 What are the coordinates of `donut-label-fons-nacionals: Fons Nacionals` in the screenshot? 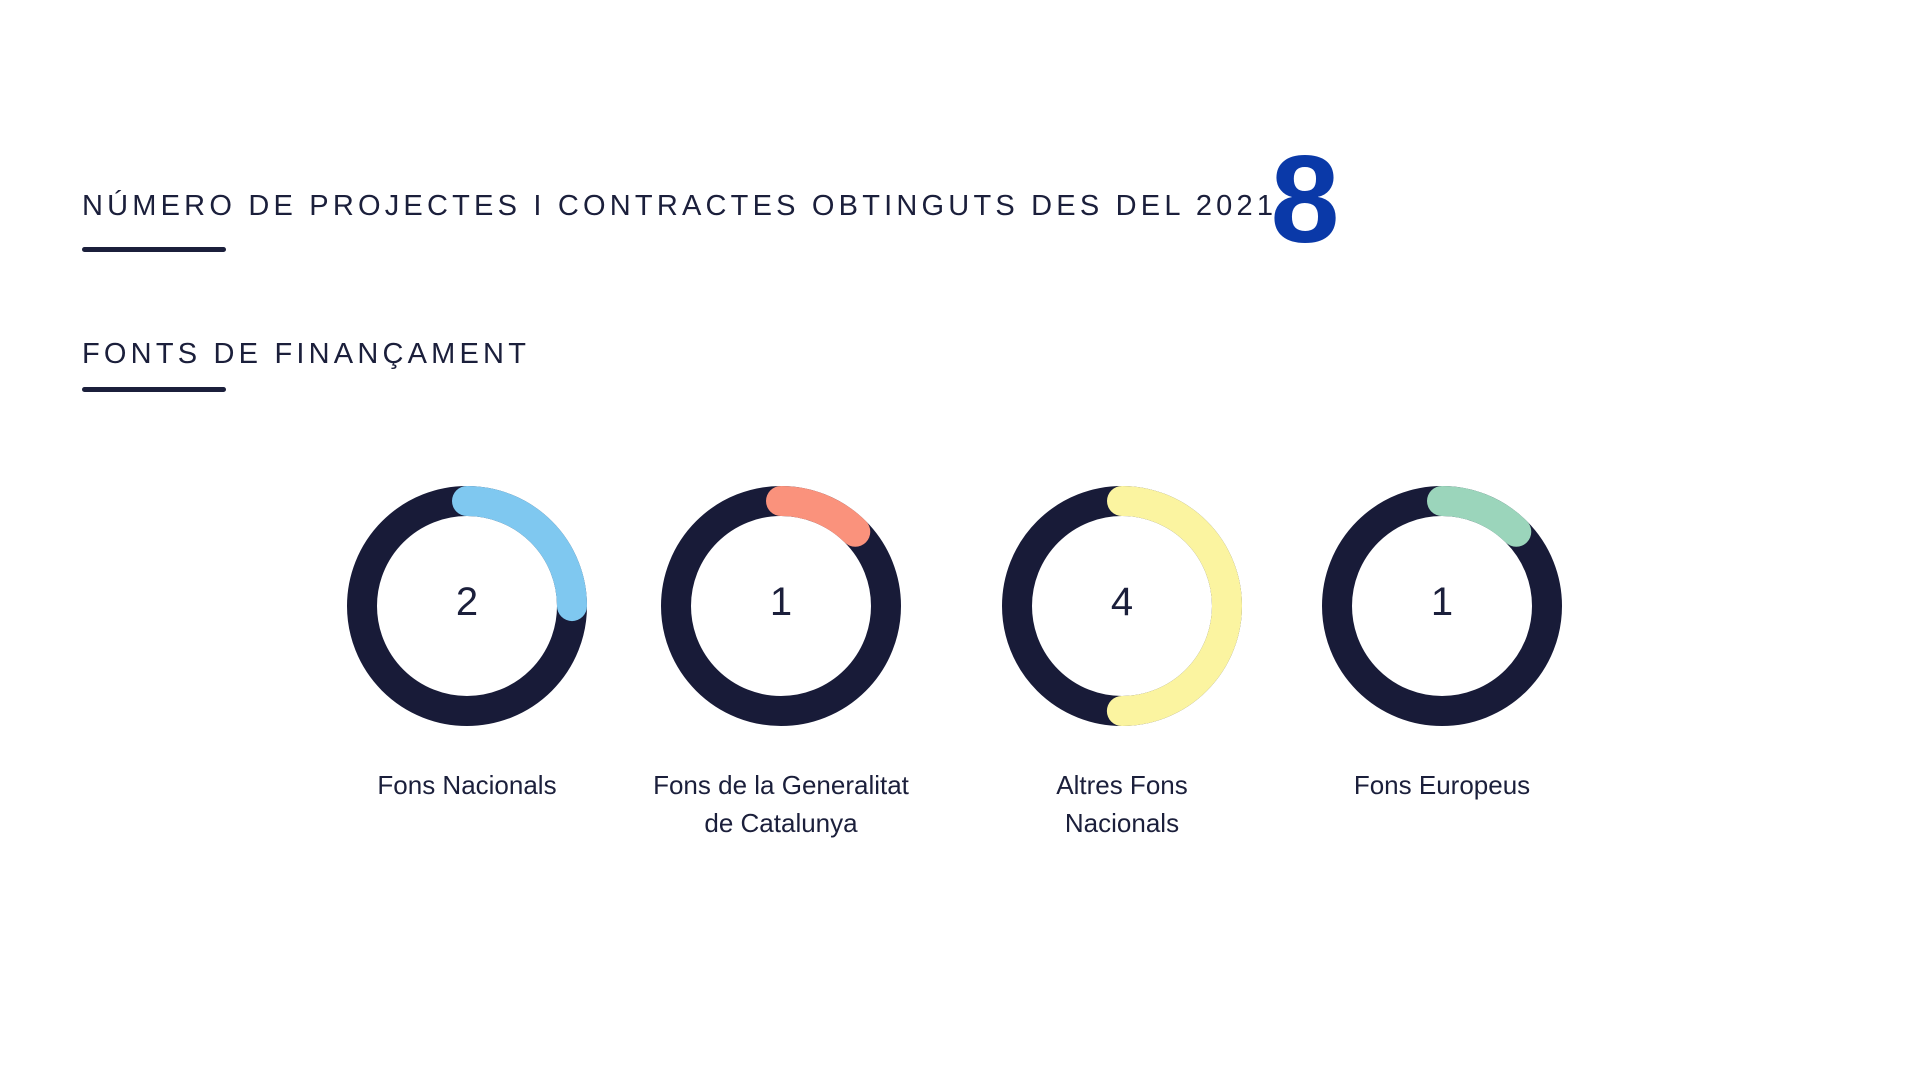 It's located at (467, 785).